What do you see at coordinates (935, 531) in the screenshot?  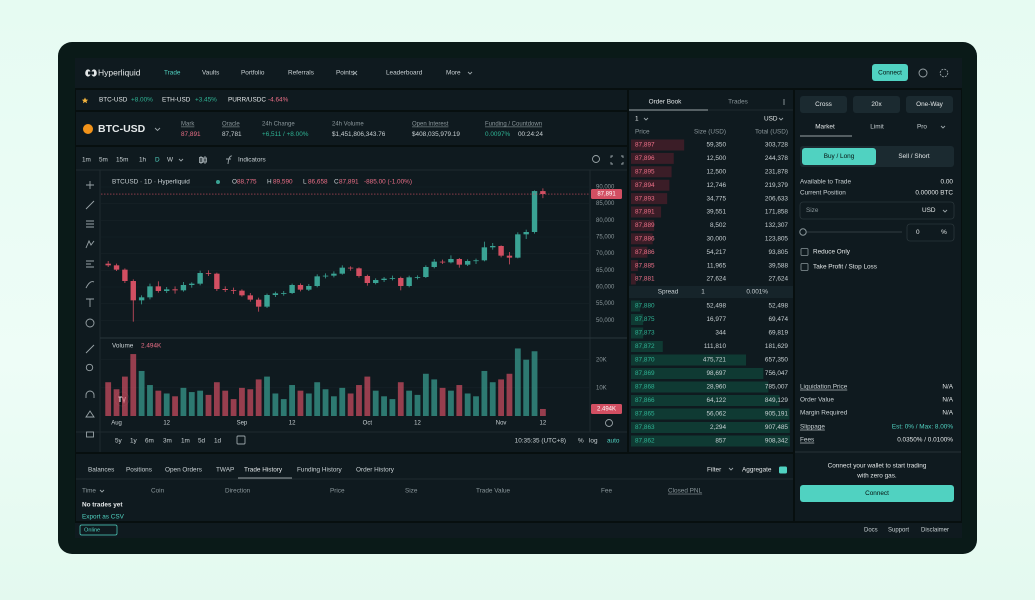 I see `footer-link: Disclaimer` at bounding box center [935, 531].